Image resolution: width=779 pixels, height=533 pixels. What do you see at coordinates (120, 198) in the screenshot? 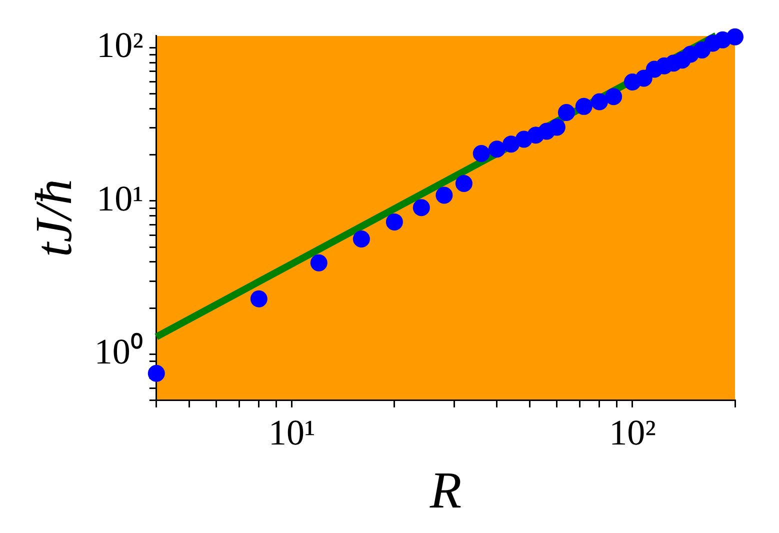
I see `y-tick-label: 10¹` at bounding box center [120, 198].